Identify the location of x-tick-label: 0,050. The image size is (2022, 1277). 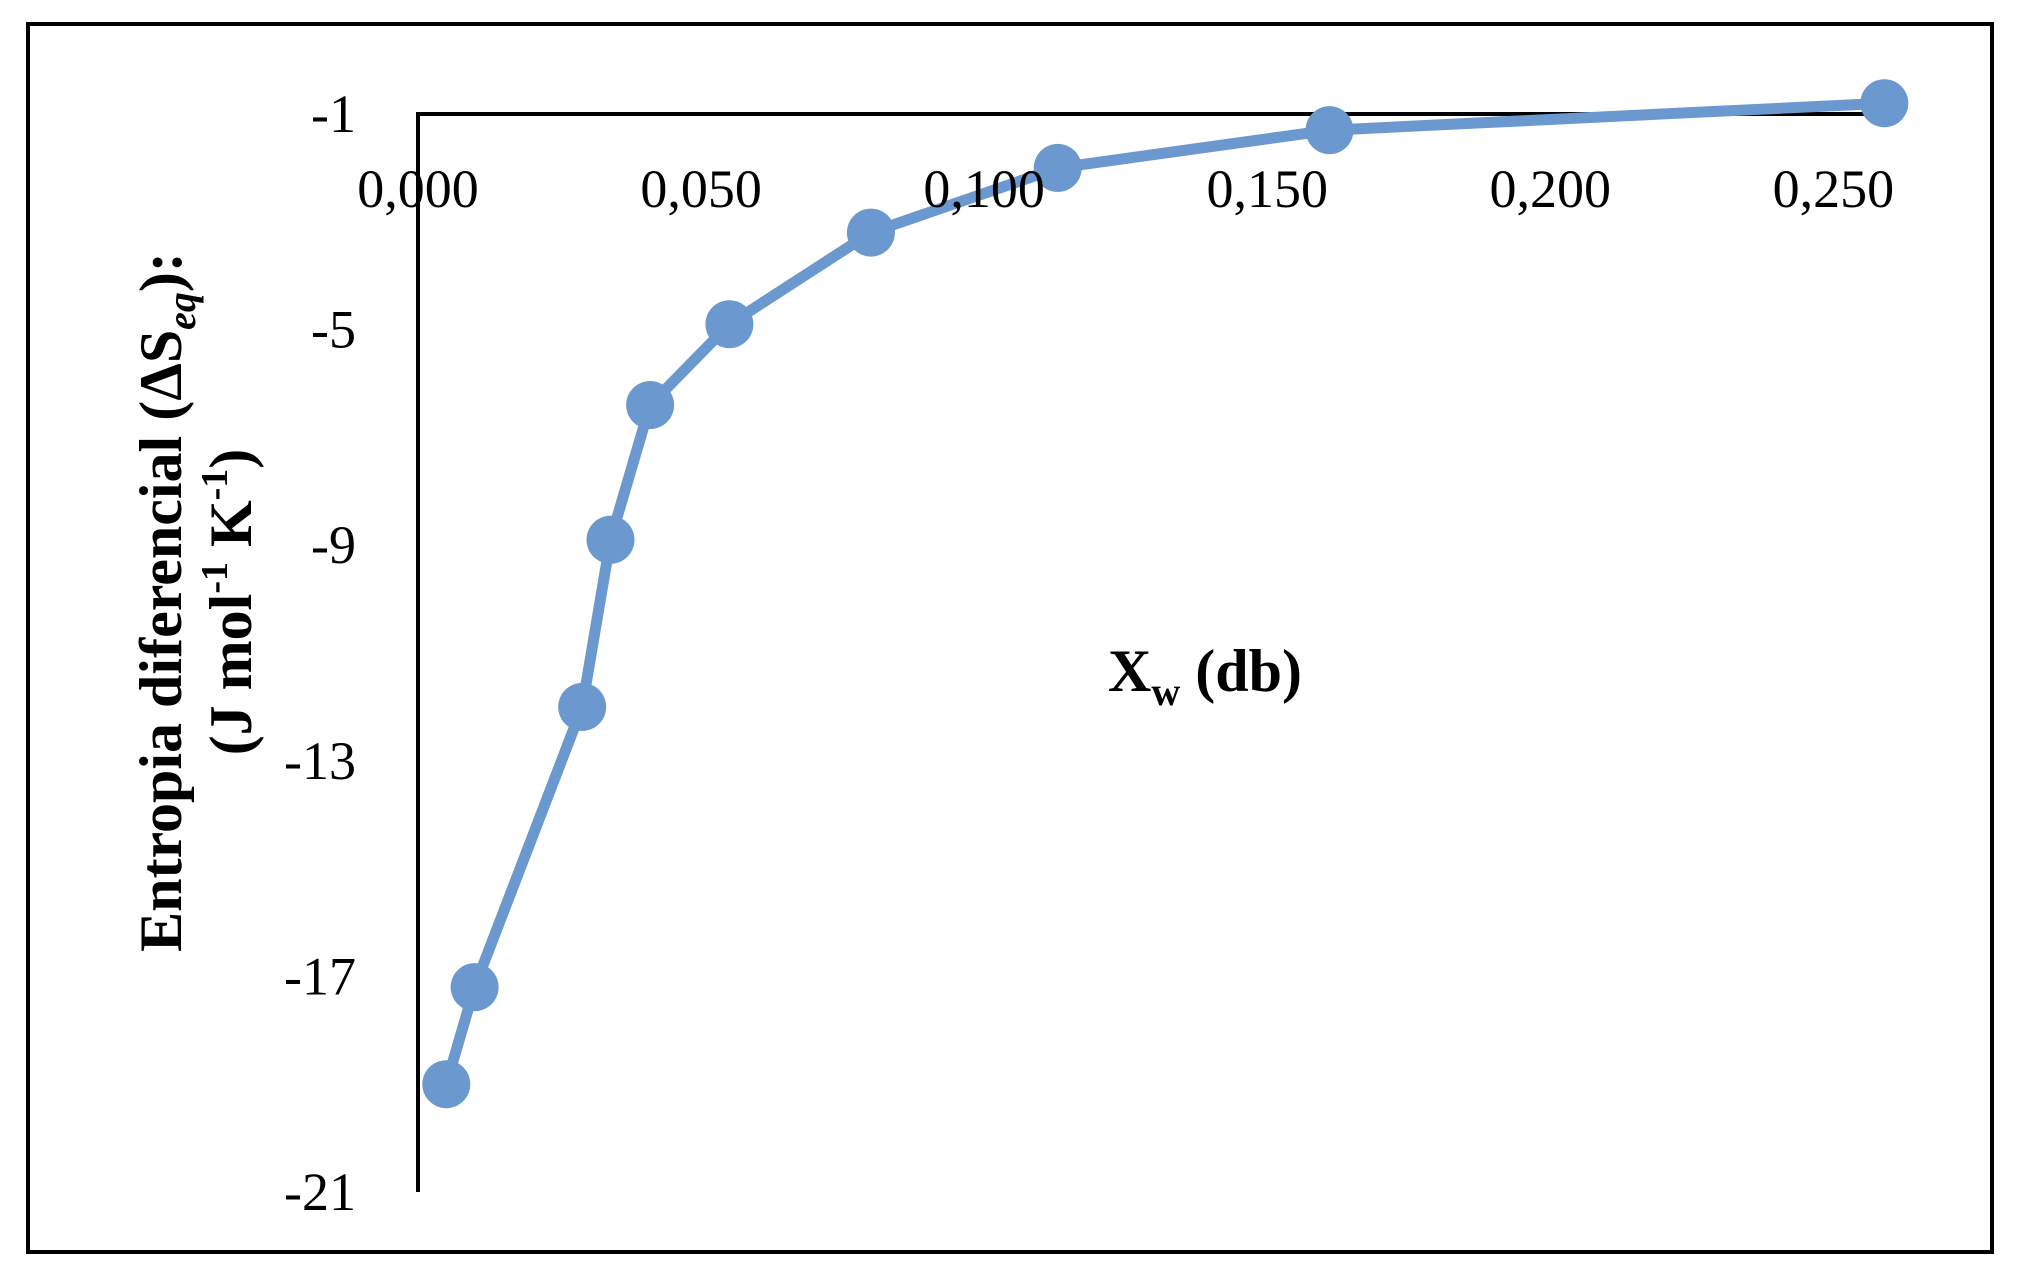
(701, 189).